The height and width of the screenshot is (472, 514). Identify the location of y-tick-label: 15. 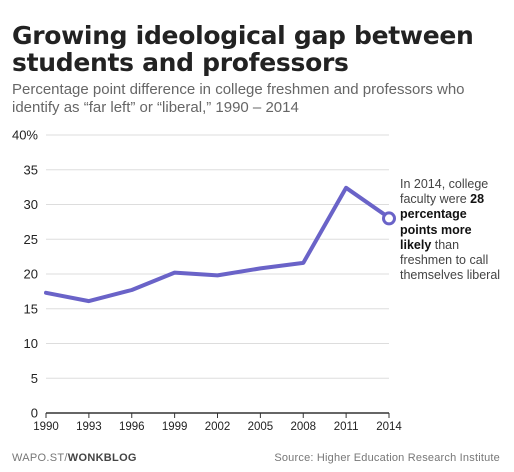
(31, 308).